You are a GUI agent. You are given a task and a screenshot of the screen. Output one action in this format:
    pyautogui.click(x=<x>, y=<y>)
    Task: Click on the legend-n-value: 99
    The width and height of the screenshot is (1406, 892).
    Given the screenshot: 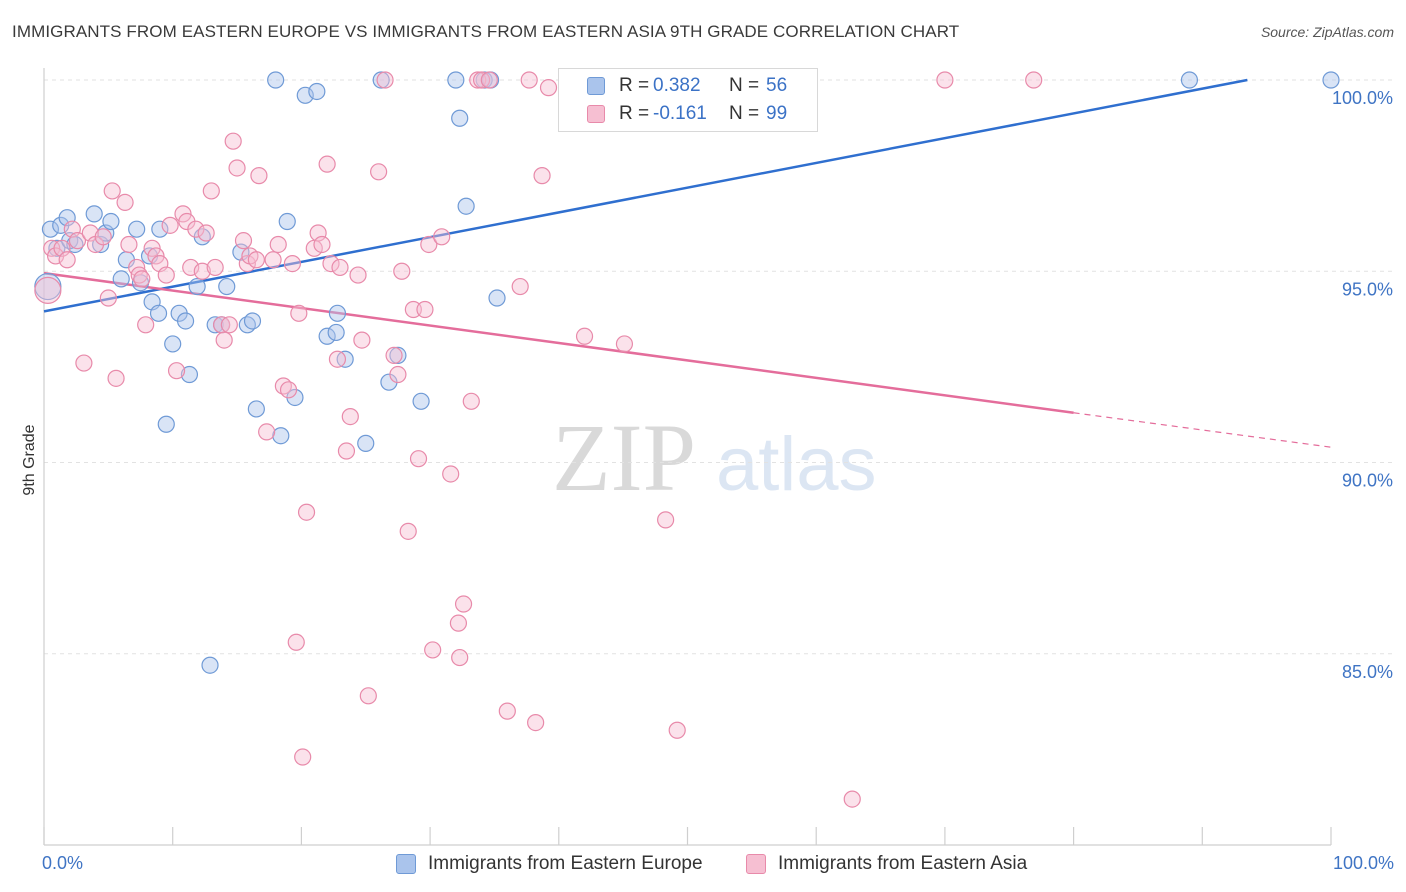 What is the action you would take?
    pyautogui.click(x=777, y=113)
    